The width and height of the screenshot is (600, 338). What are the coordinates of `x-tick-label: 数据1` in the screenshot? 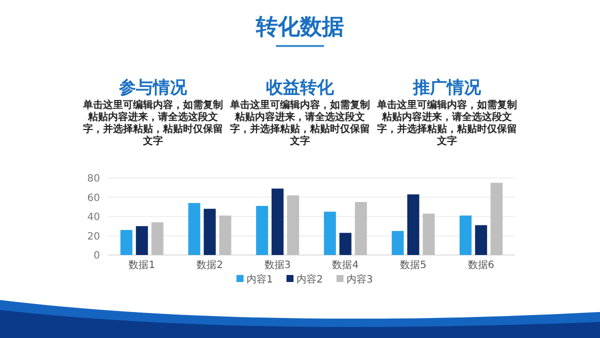 It's located at (142, 265).